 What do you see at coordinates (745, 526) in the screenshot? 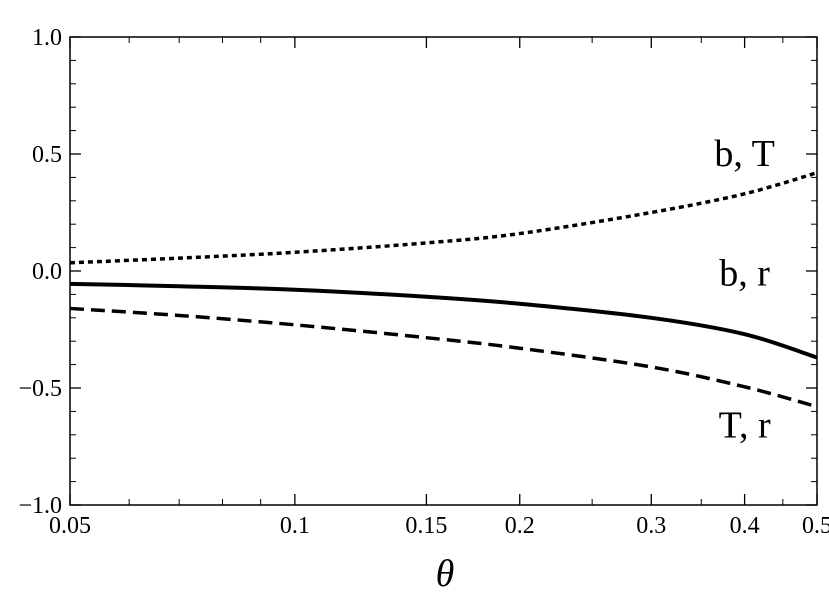
I see `x-tick-label: 0.4` at bounding box center [745, 526].